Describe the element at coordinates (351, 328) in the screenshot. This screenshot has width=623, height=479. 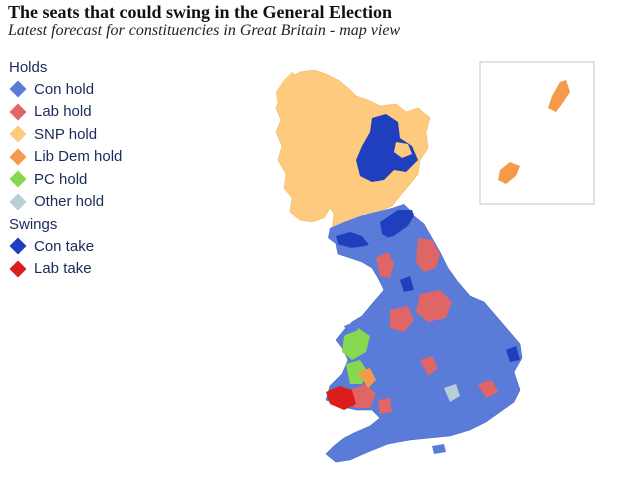
I see `region-anglesey` at that location.